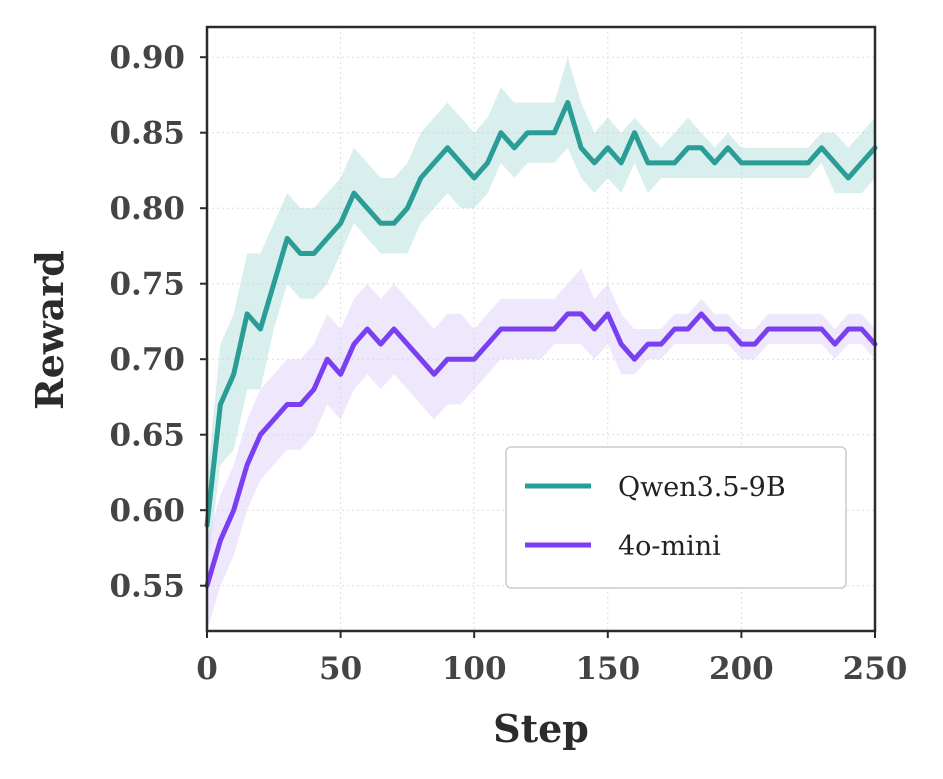 This screenshot has width=943, height=779. Describe the element at coordinates (147, 360) in the screenshot. I see `y-tick-label: 0.70` at that location.